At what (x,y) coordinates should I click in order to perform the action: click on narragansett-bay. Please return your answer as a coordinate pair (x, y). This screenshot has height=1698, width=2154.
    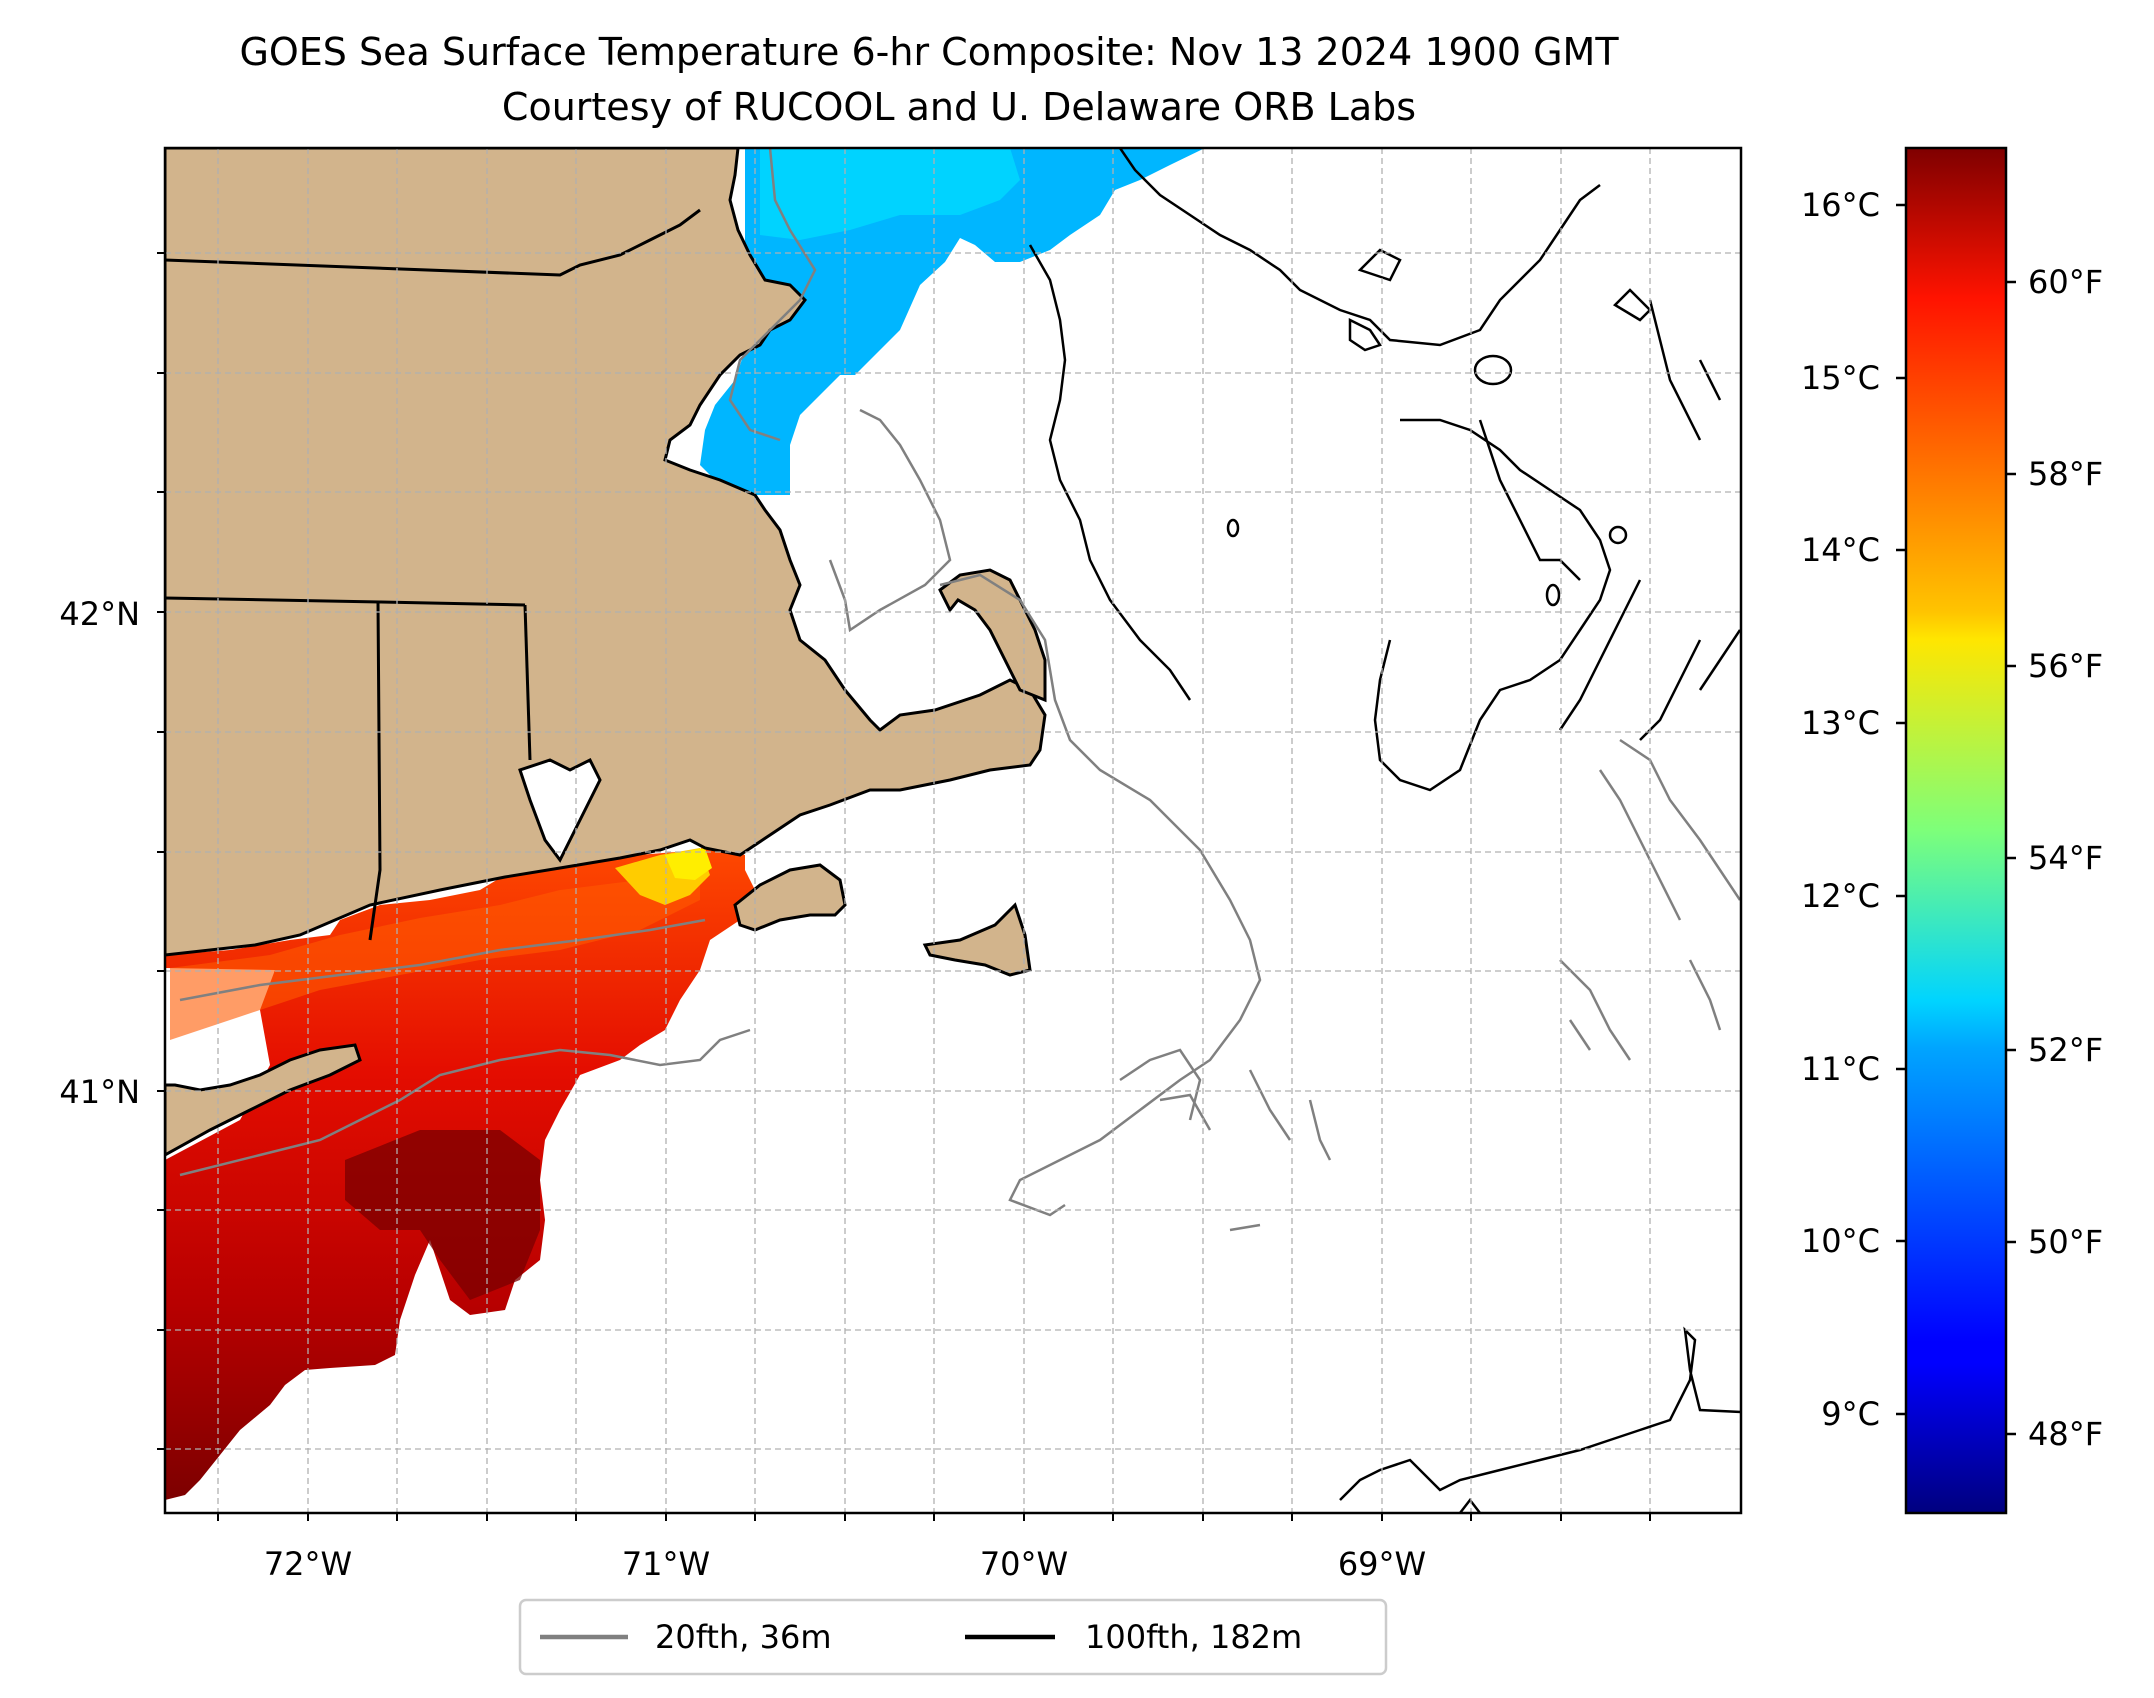
    Looking at the image, I should click on (560, 810).